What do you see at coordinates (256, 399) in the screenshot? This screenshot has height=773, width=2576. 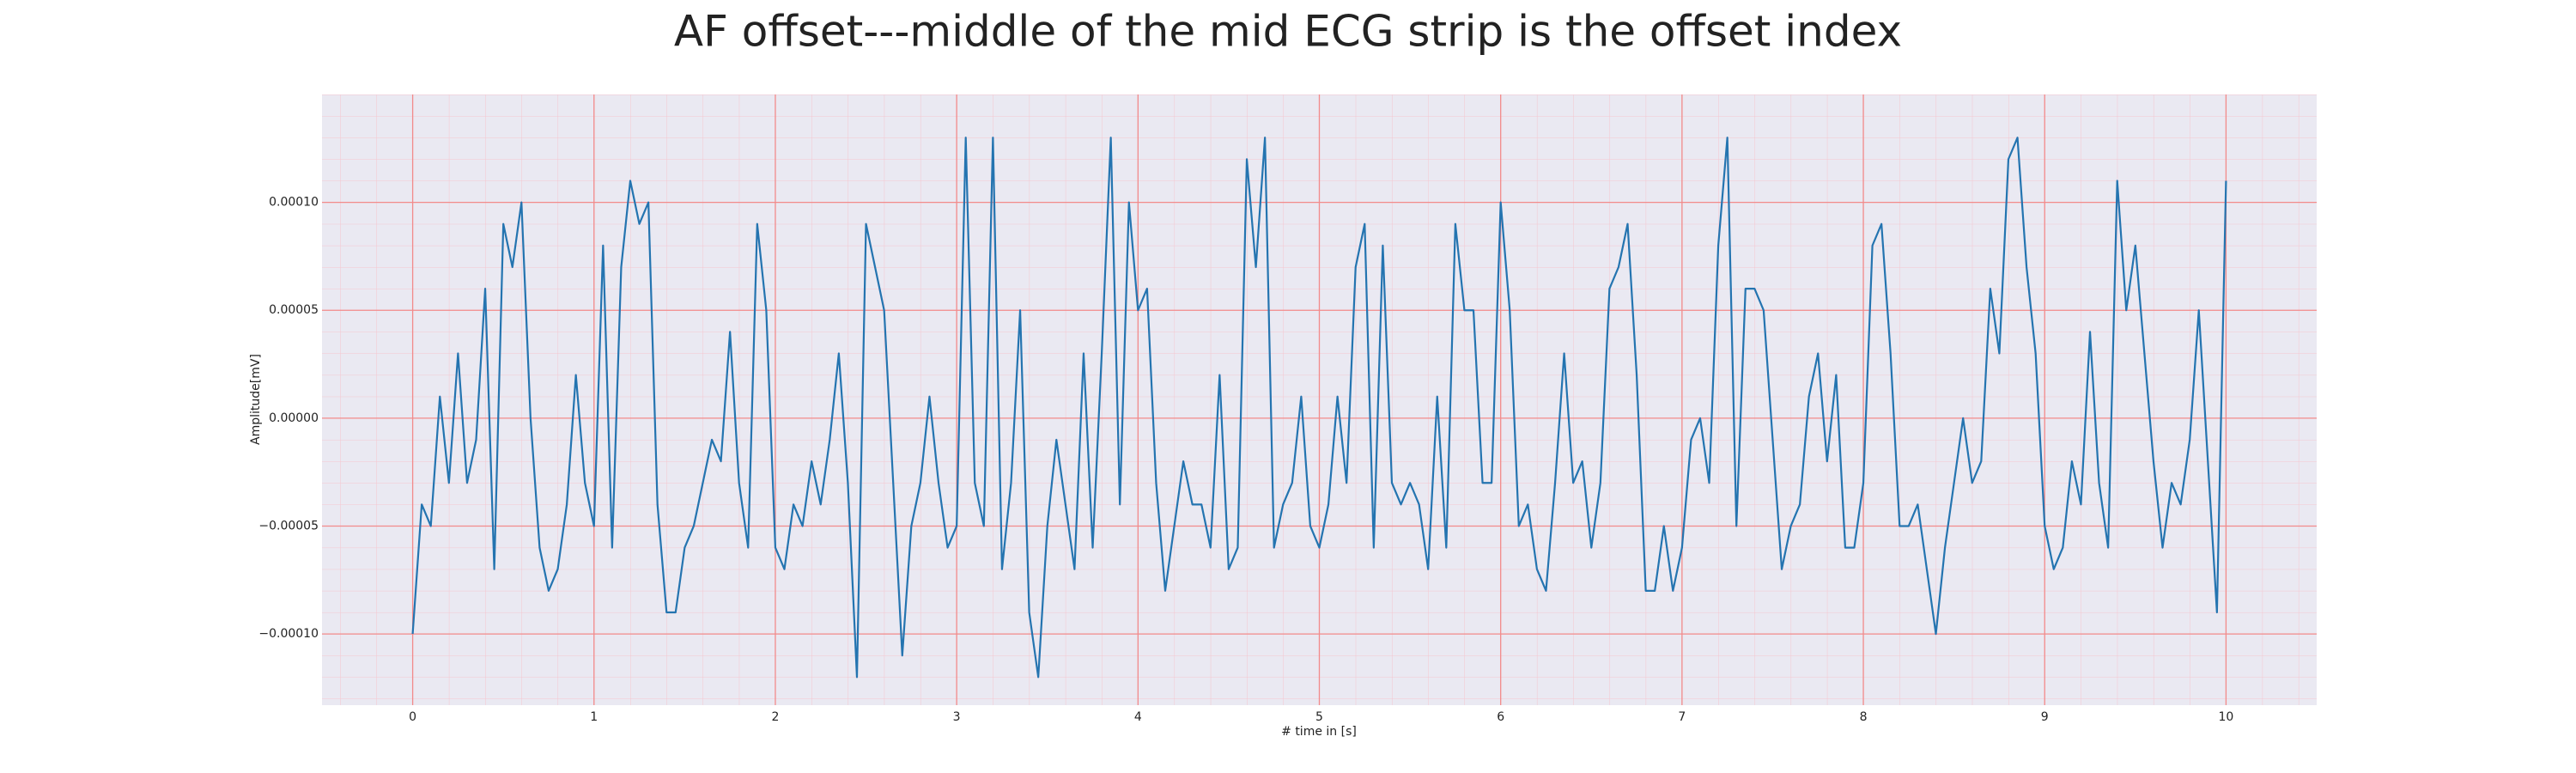 I see `y-axis-label: Amplitude[mV]` at bounding box center [256, 399].